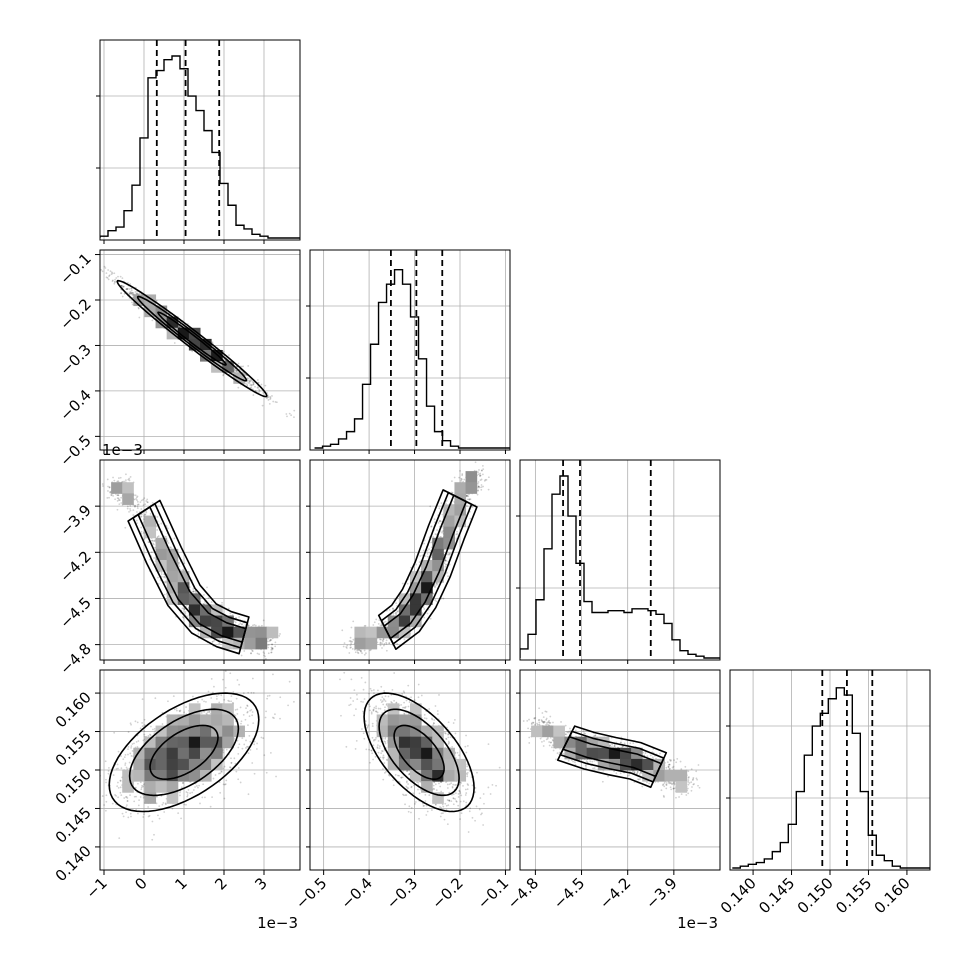 The height and width of the screenshot is (970, 970). Describe the element at coordinates (620, 560) in the screenshot. I see `axes-frame` at that location.